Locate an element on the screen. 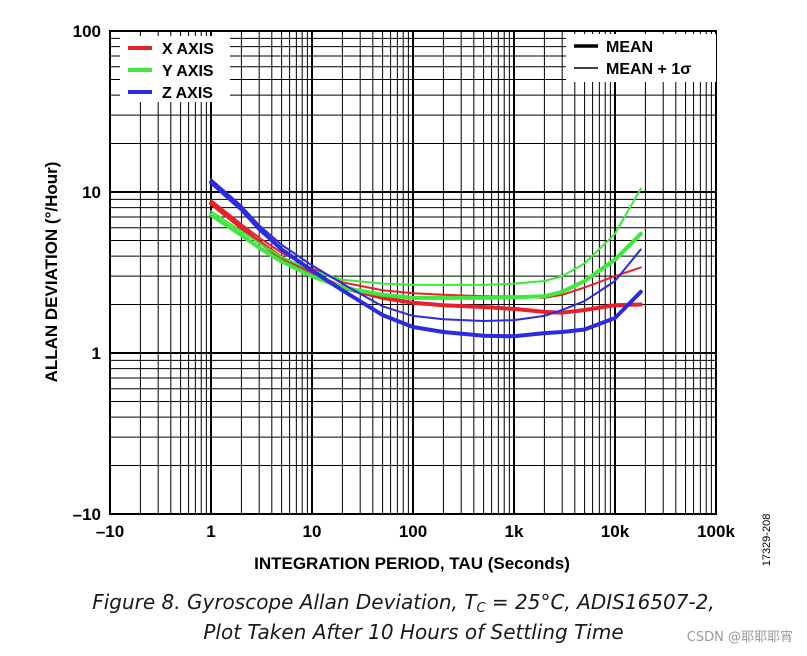  y-tick-label: –10 is located at coordinates (87, 514).